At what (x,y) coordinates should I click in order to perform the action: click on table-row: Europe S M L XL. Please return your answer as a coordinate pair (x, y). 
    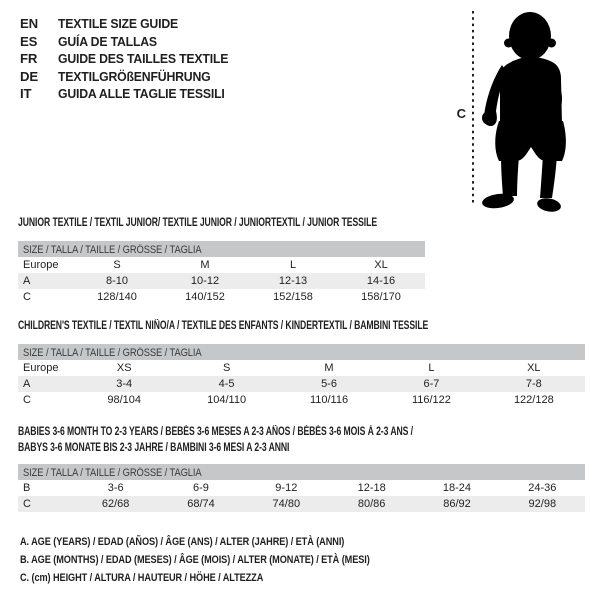
    Looking at the image, I should click on (221, 265).